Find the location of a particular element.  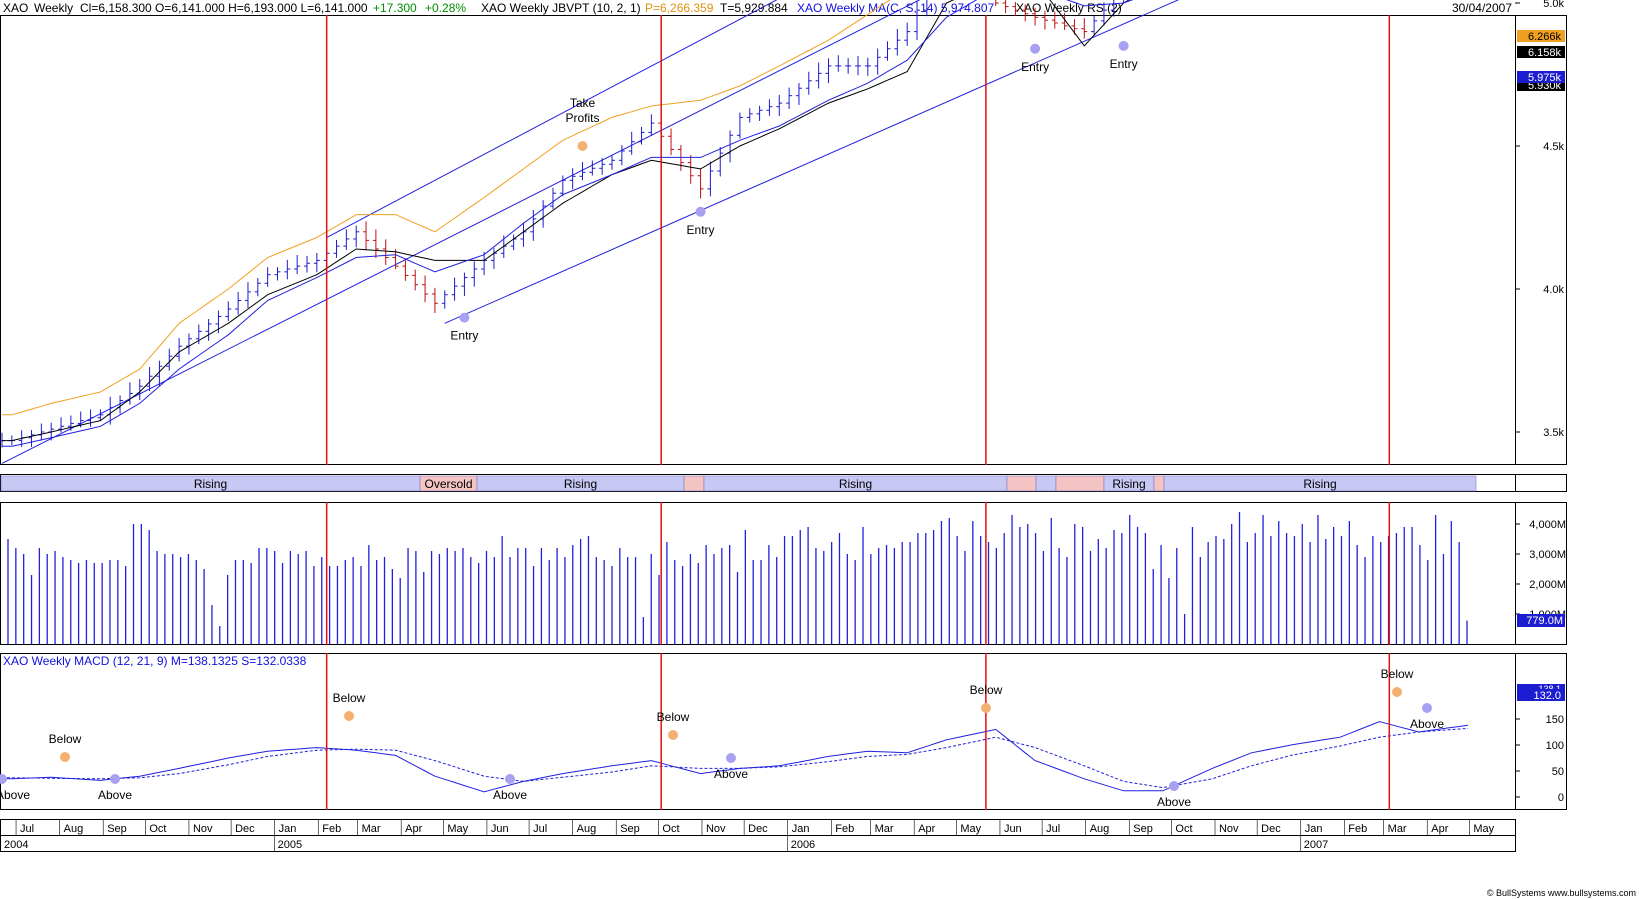

macd-tick-label: 100 is located at coordinates (1555, 746).